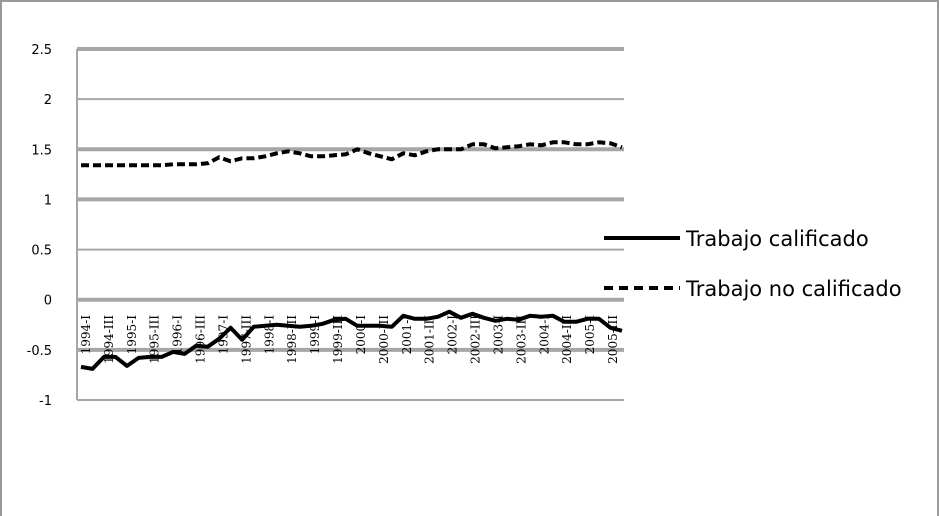 The width and height of the screenshot is (939, 516). I want to click on y-tick-label: 1, so click(48, 200).